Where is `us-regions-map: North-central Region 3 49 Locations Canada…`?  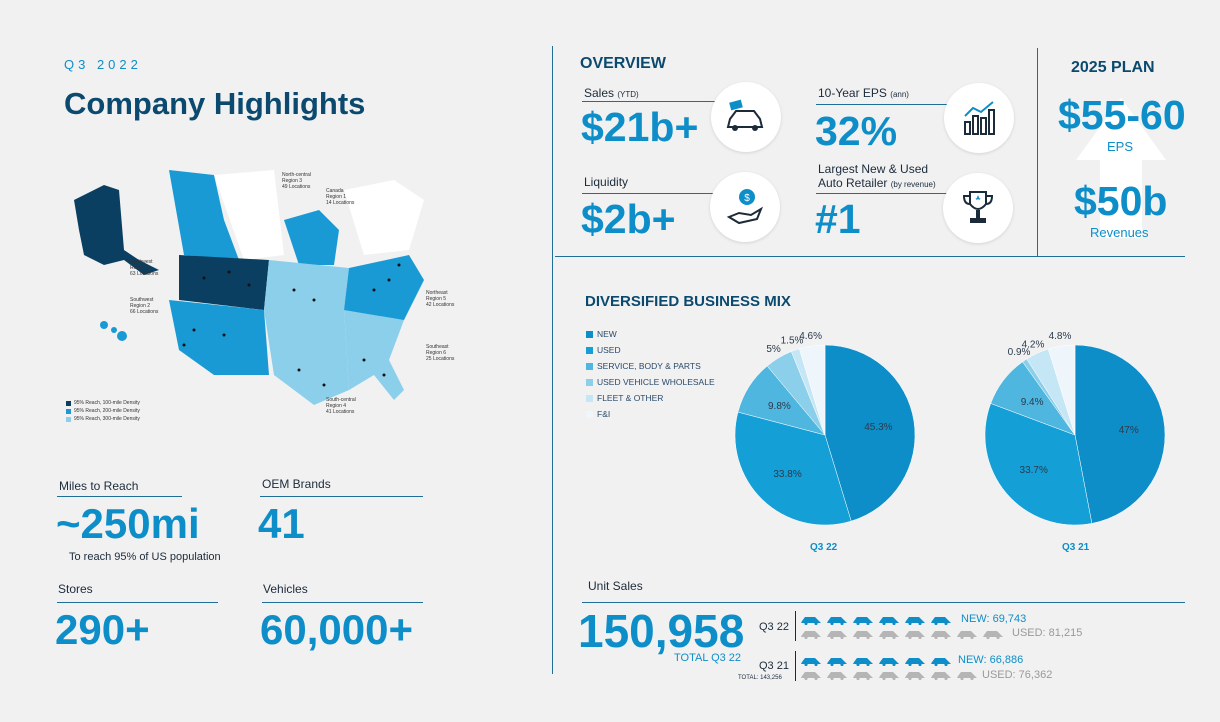
us-regions-map: North-central Region 3 49 Locations Canada… is located at coordinates (264, 295).